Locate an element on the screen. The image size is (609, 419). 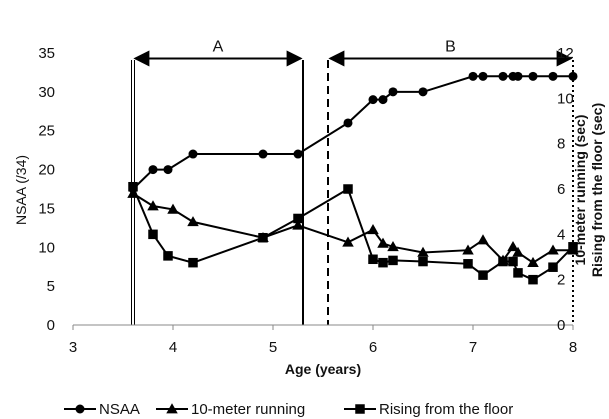
y-left-axis-label: NSAA (/34) is located at coordinates (21, 190).